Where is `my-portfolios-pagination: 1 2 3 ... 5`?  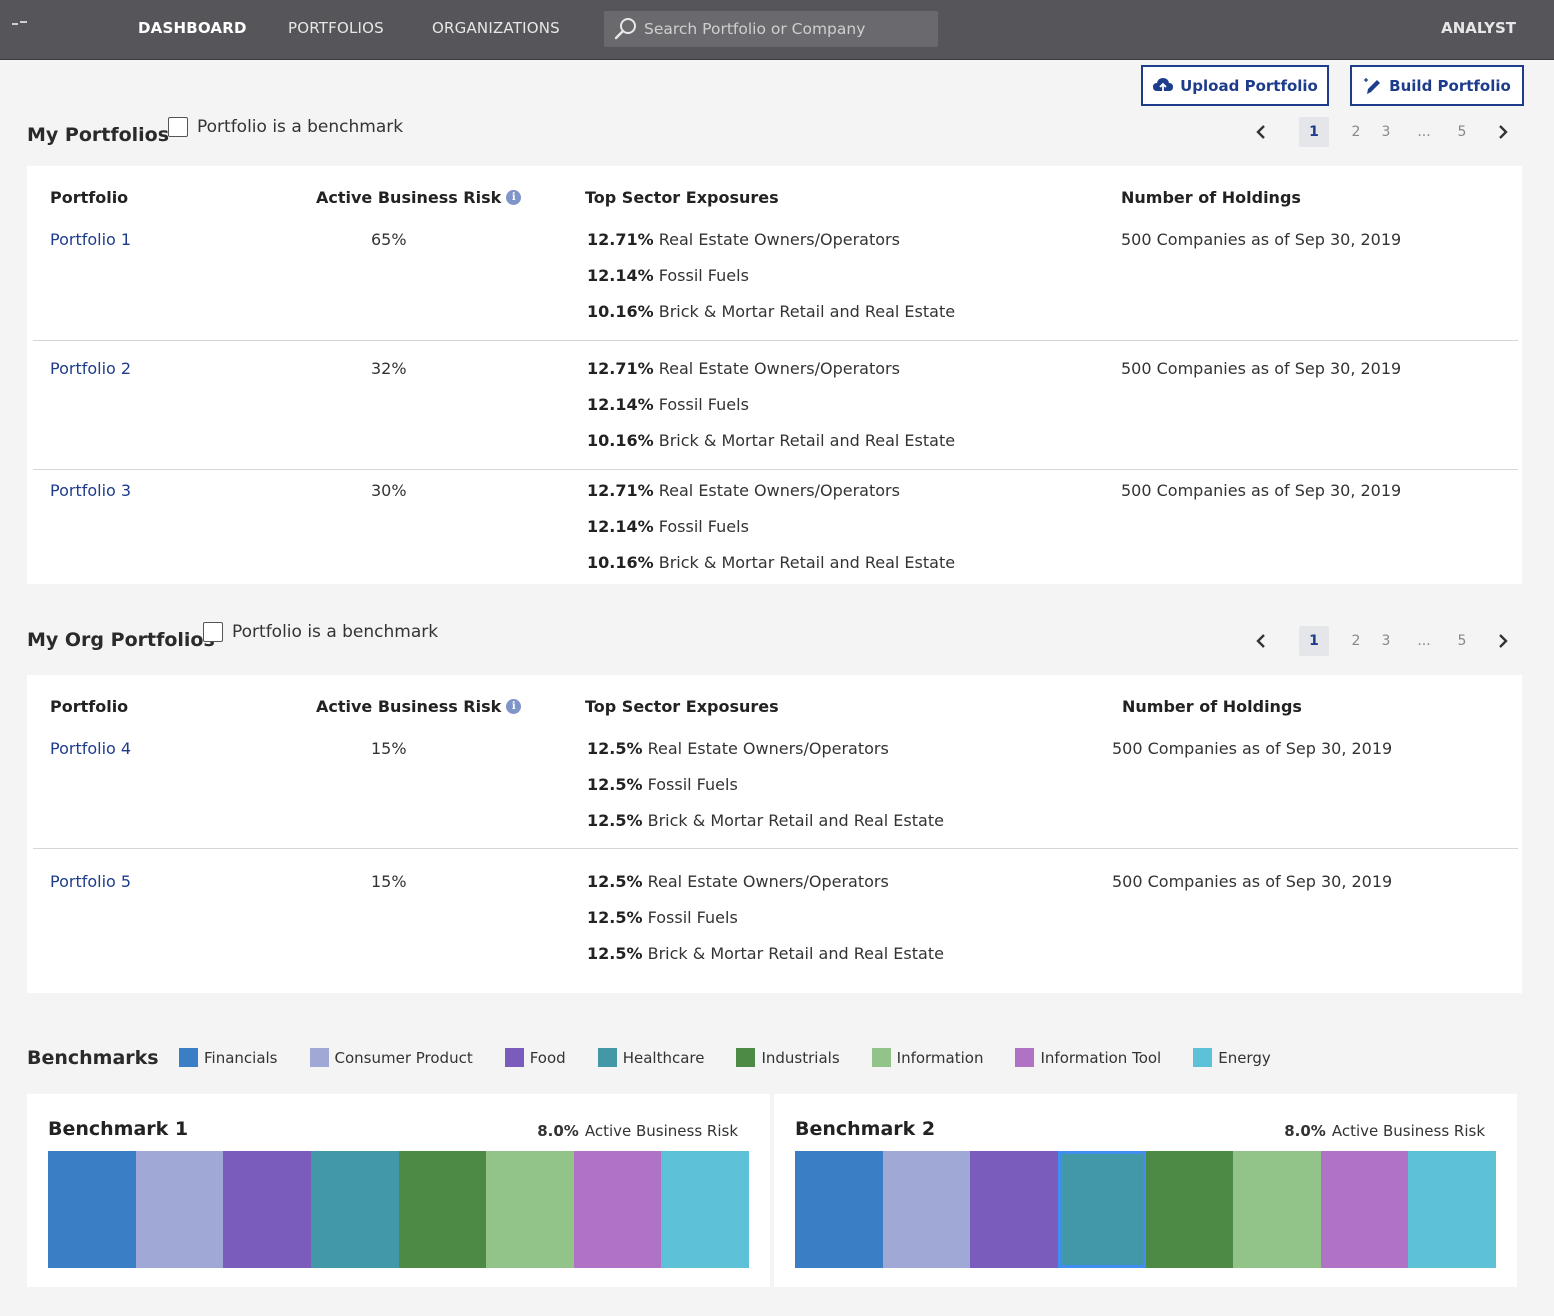 my-portfolios-pagination: 1 2 3 ... 5 is located at coordinates (1382, 132).